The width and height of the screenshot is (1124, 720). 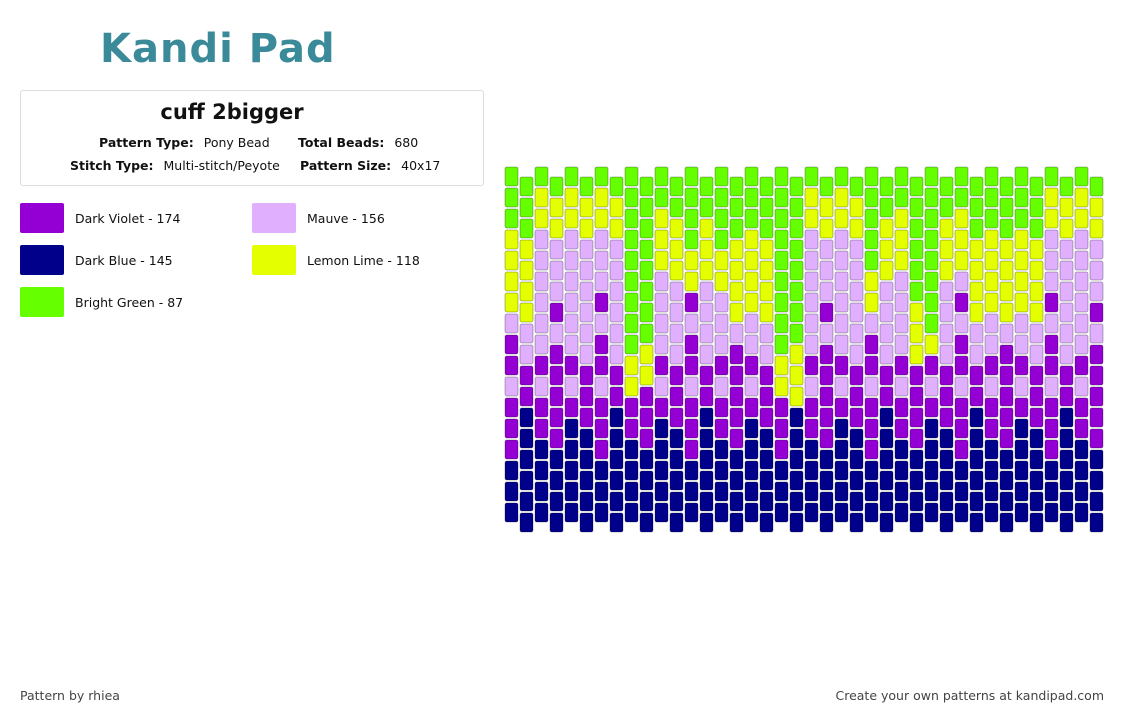 What do you see at coordinates (969, 695) in the screenshot?
I see `footer-link: Create your own patterns at kandipad.com` at bounding box center [969, 695].